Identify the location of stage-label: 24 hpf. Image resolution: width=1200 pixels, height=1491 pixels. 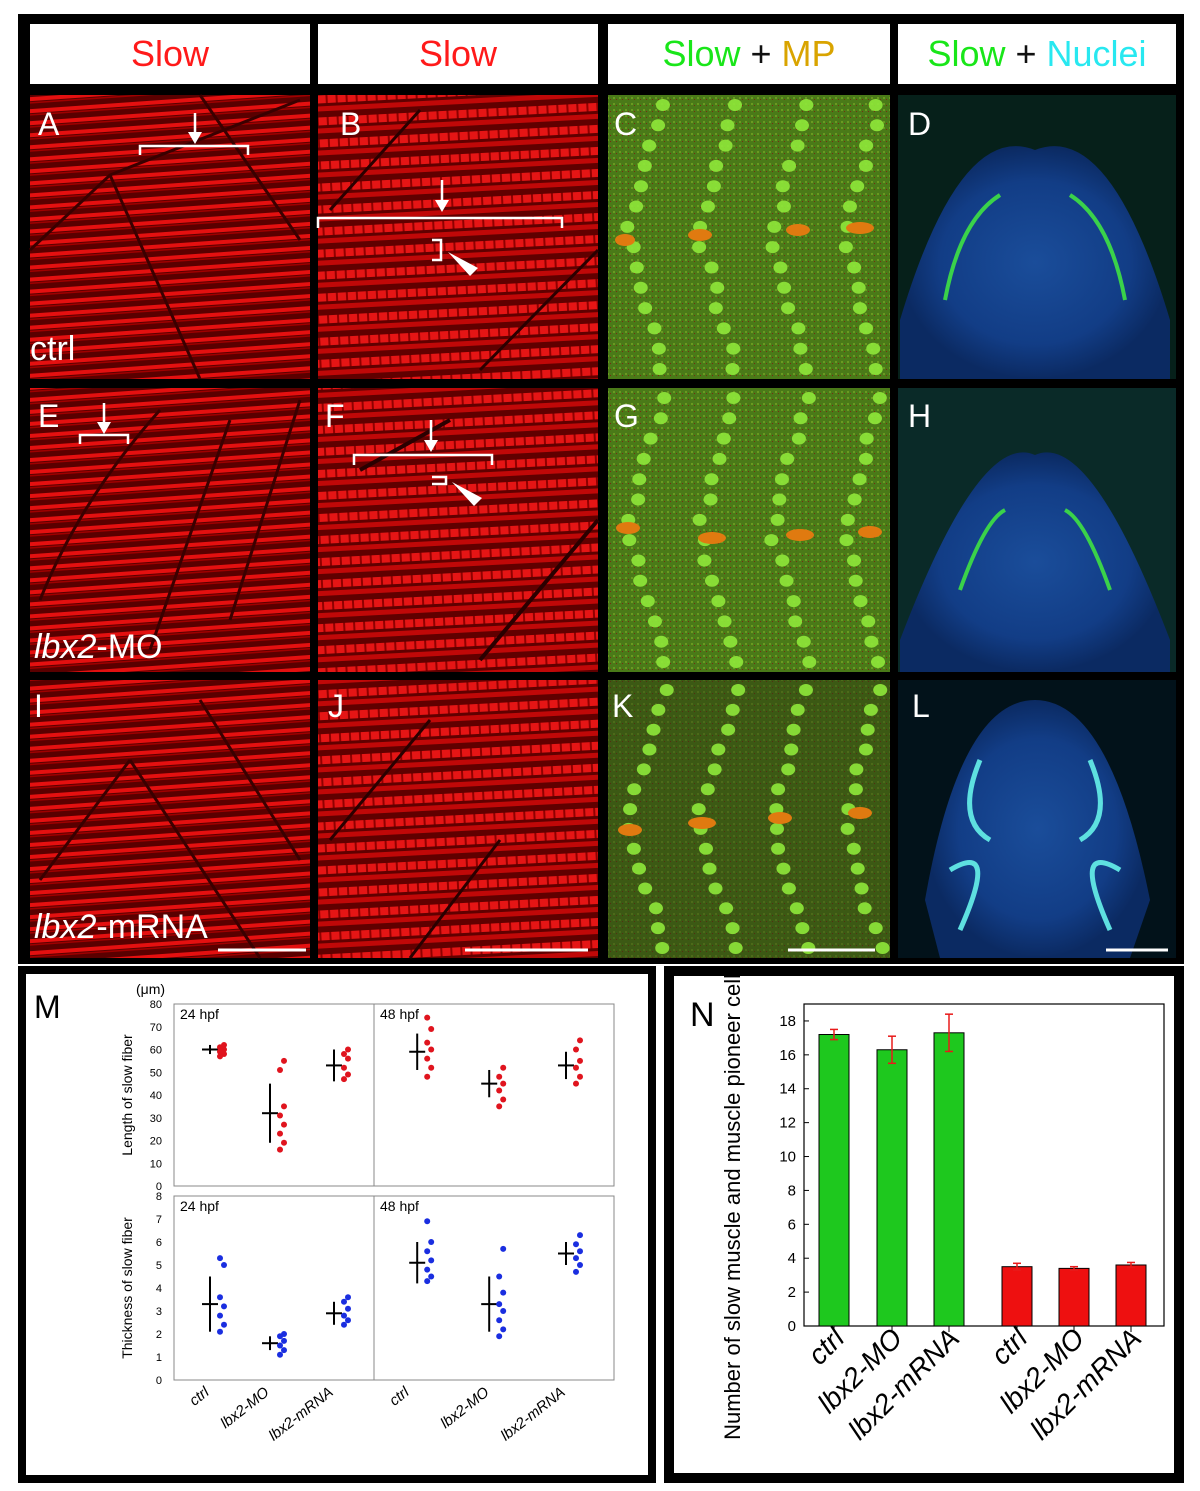
(199, 1206).